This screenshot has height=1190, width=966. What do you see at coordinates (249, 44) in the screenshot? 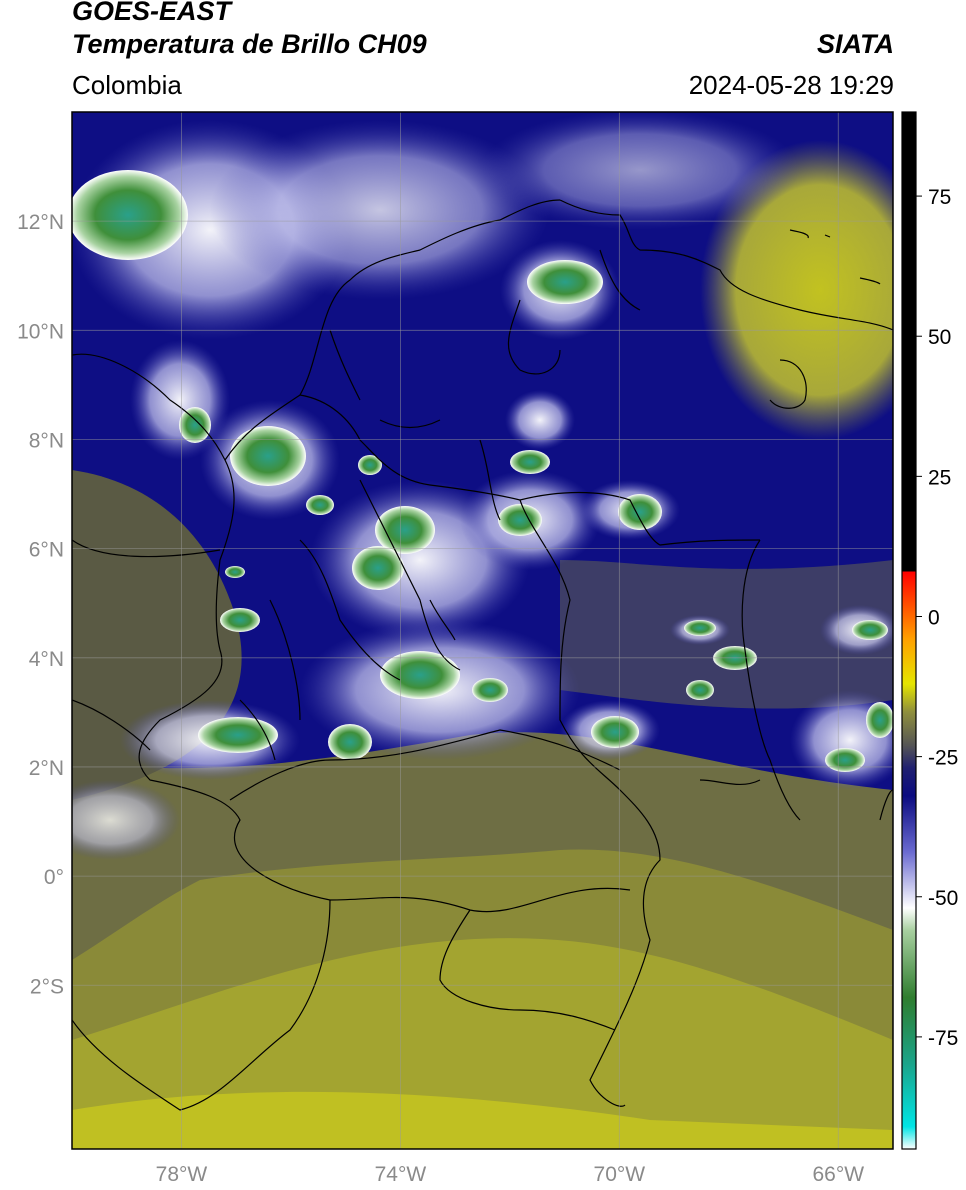
I see `product-title: Temperatura de Brillo CH09` at bounding box center [249, 44].